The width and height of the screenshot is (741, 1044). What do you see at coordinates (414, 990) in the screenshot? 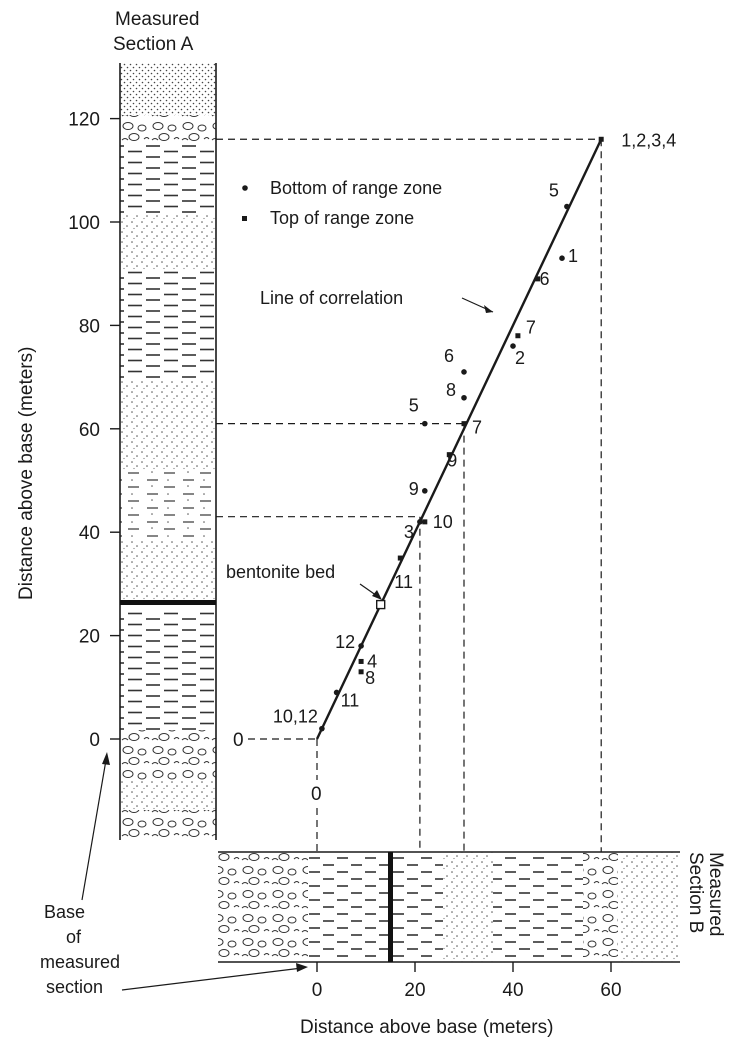
I see `x-tick-label: 20` at bounding box center [414, 990].